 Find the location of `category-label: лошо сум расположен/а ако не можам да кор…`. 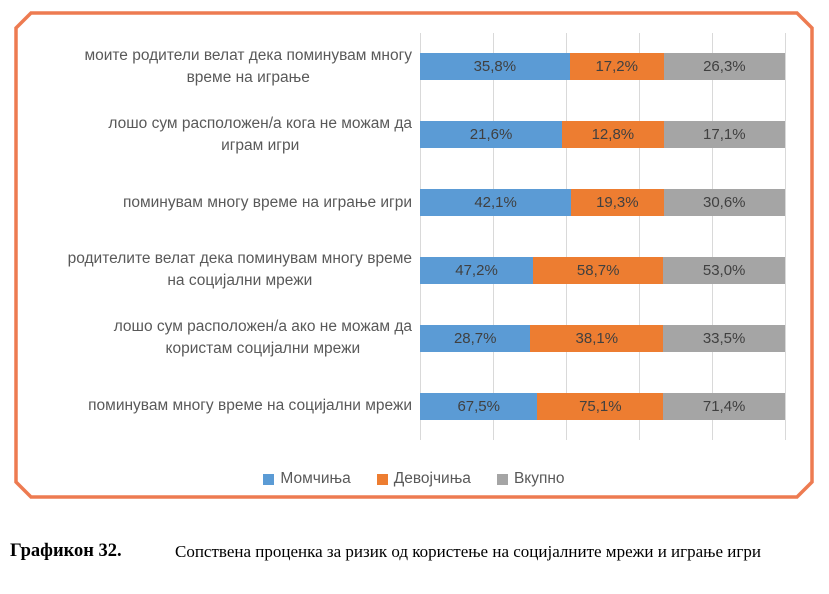

category-label: лошо сум расположен/а ако не можам да кор… is located at coordinates (263, 338).